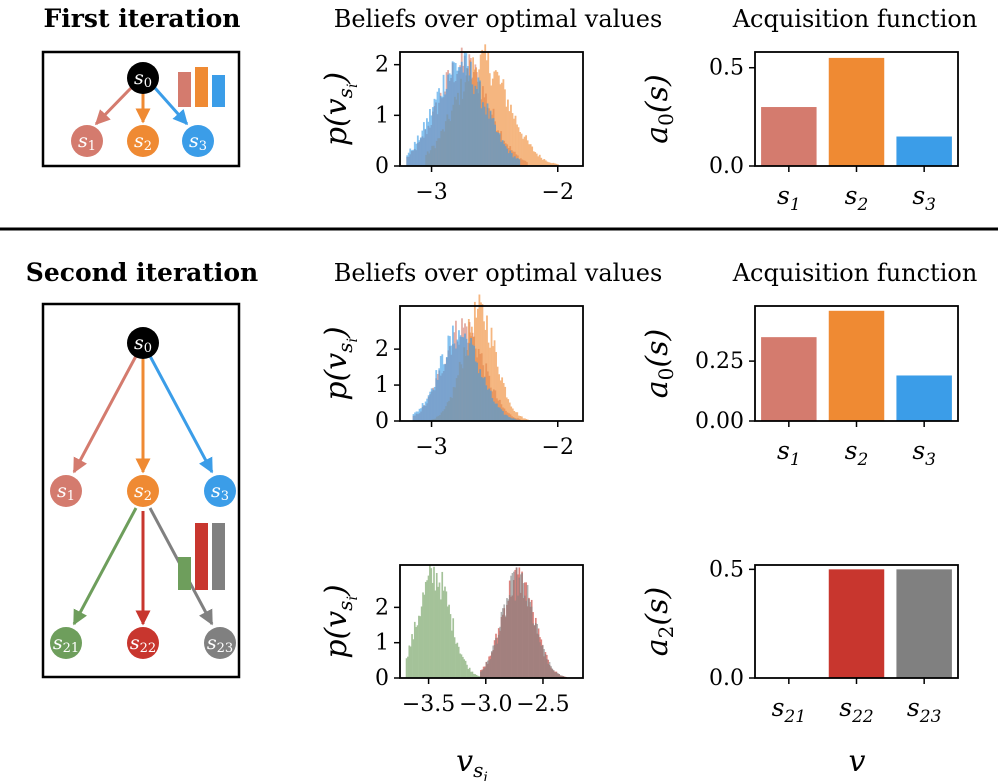  What do you see at coordinates (198, 141) in the screenshot?
I see `node-s3` at bounding box center [198, 141].